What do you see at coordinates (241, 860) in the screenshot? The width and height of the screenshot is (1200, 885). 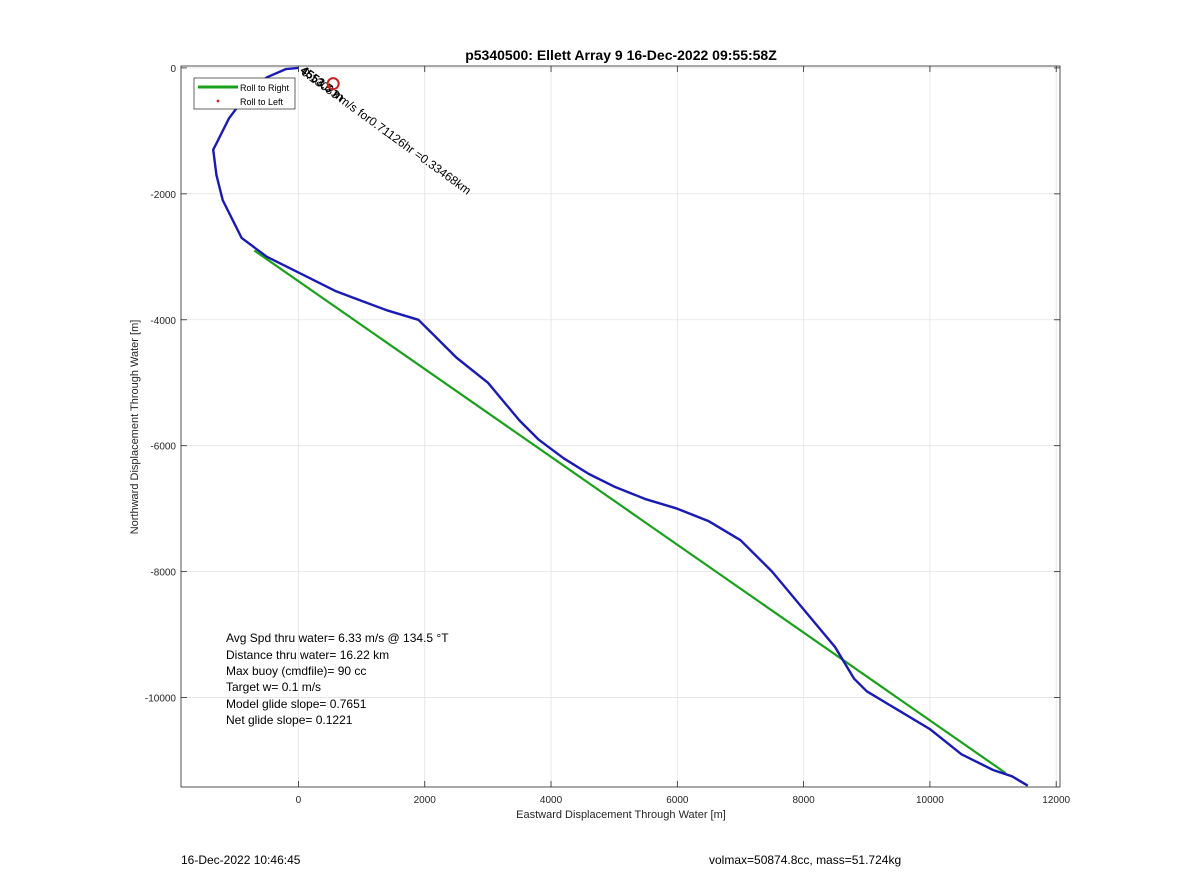 I see `footer-timestamp: 16-Dec-2022 10:46:45` at bounding box center [241, 860].